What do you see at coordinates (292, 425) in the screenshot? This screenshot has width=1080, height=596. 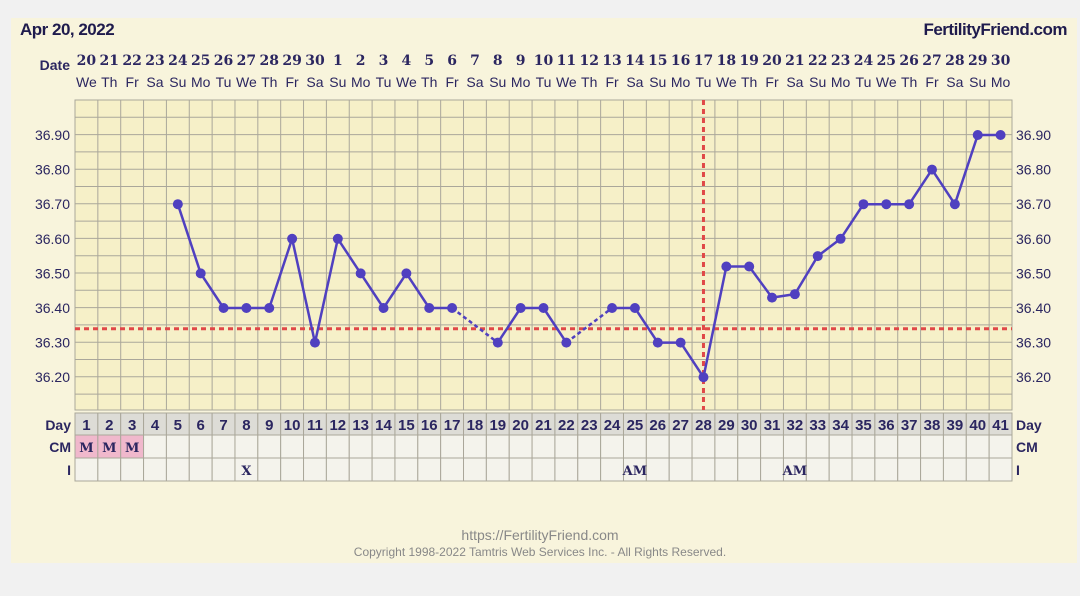 I see `day-number: 10` at bounding box center [292, 425].